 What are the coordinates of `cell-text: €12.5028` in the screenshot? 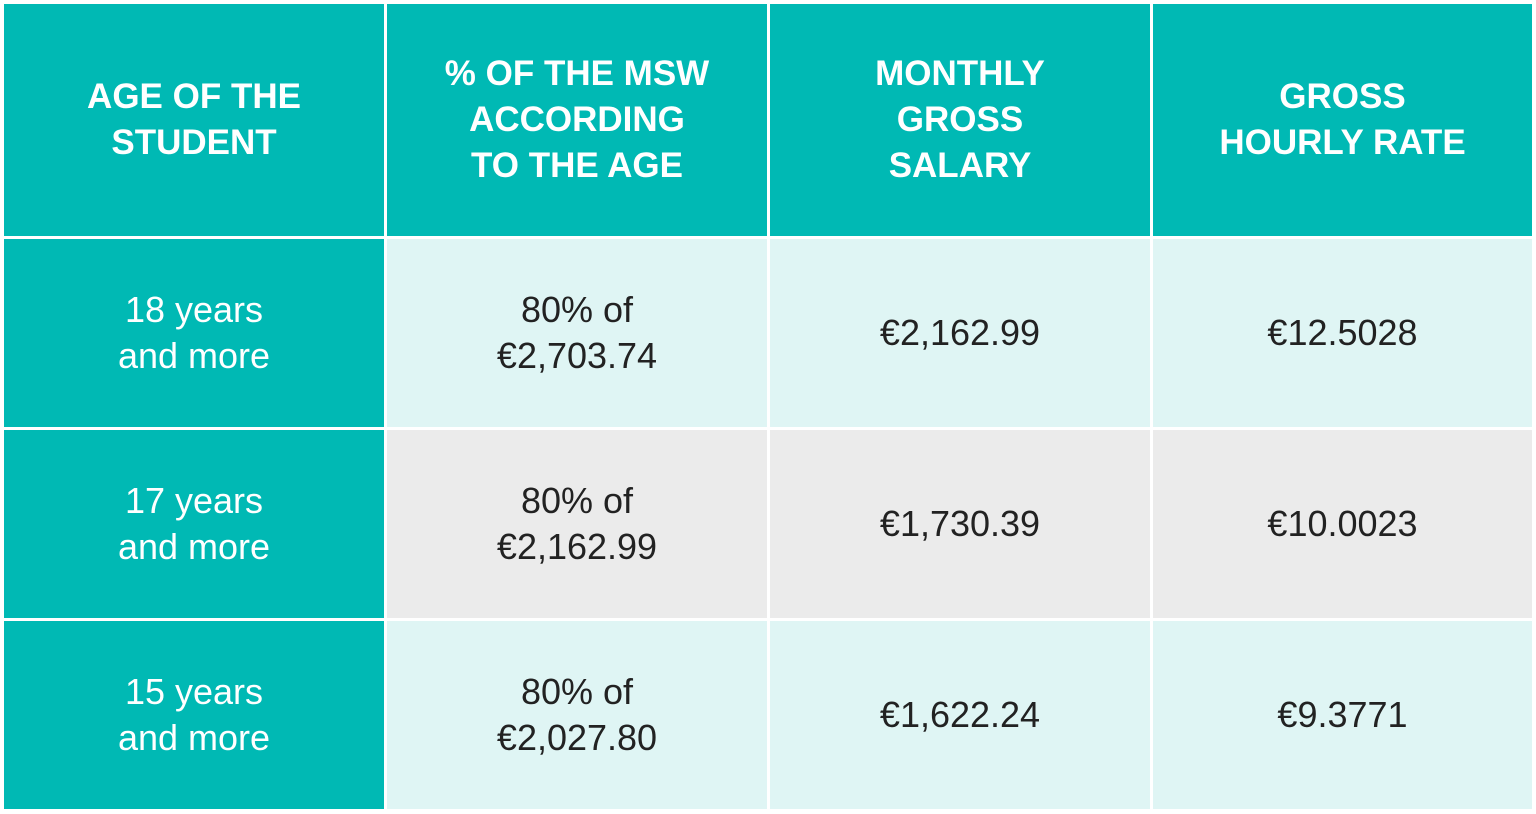 It's located at (1342, 332).